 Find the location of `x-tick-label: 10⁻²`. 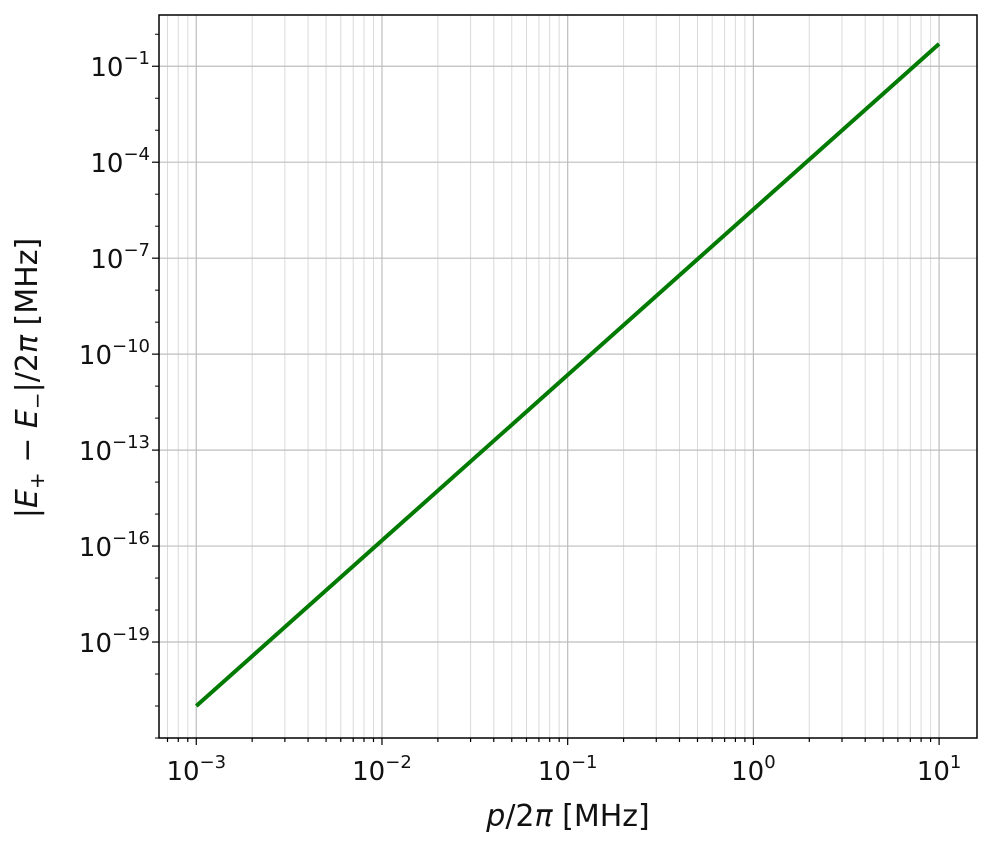

x-tick-label: 10⁻² is located at coordinates (382, 769).